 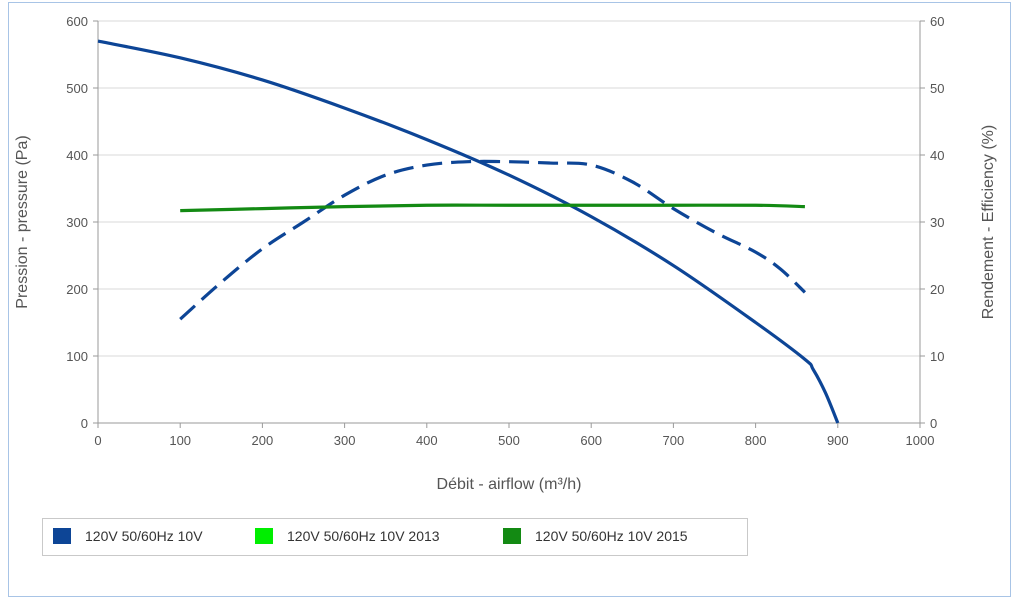 What do you see at coordinates (933, 423) in the screenshot?
I see `y-right-tick-label: 0` at bounding box center [933, 423].